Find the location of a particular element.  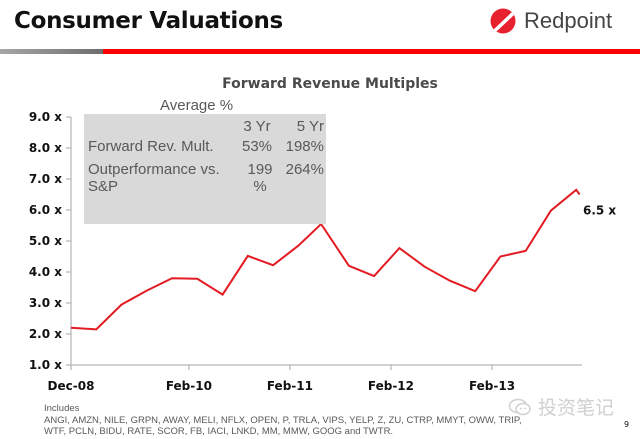

y-tick-label: 3.0 x is located at coordinates (45, 303).